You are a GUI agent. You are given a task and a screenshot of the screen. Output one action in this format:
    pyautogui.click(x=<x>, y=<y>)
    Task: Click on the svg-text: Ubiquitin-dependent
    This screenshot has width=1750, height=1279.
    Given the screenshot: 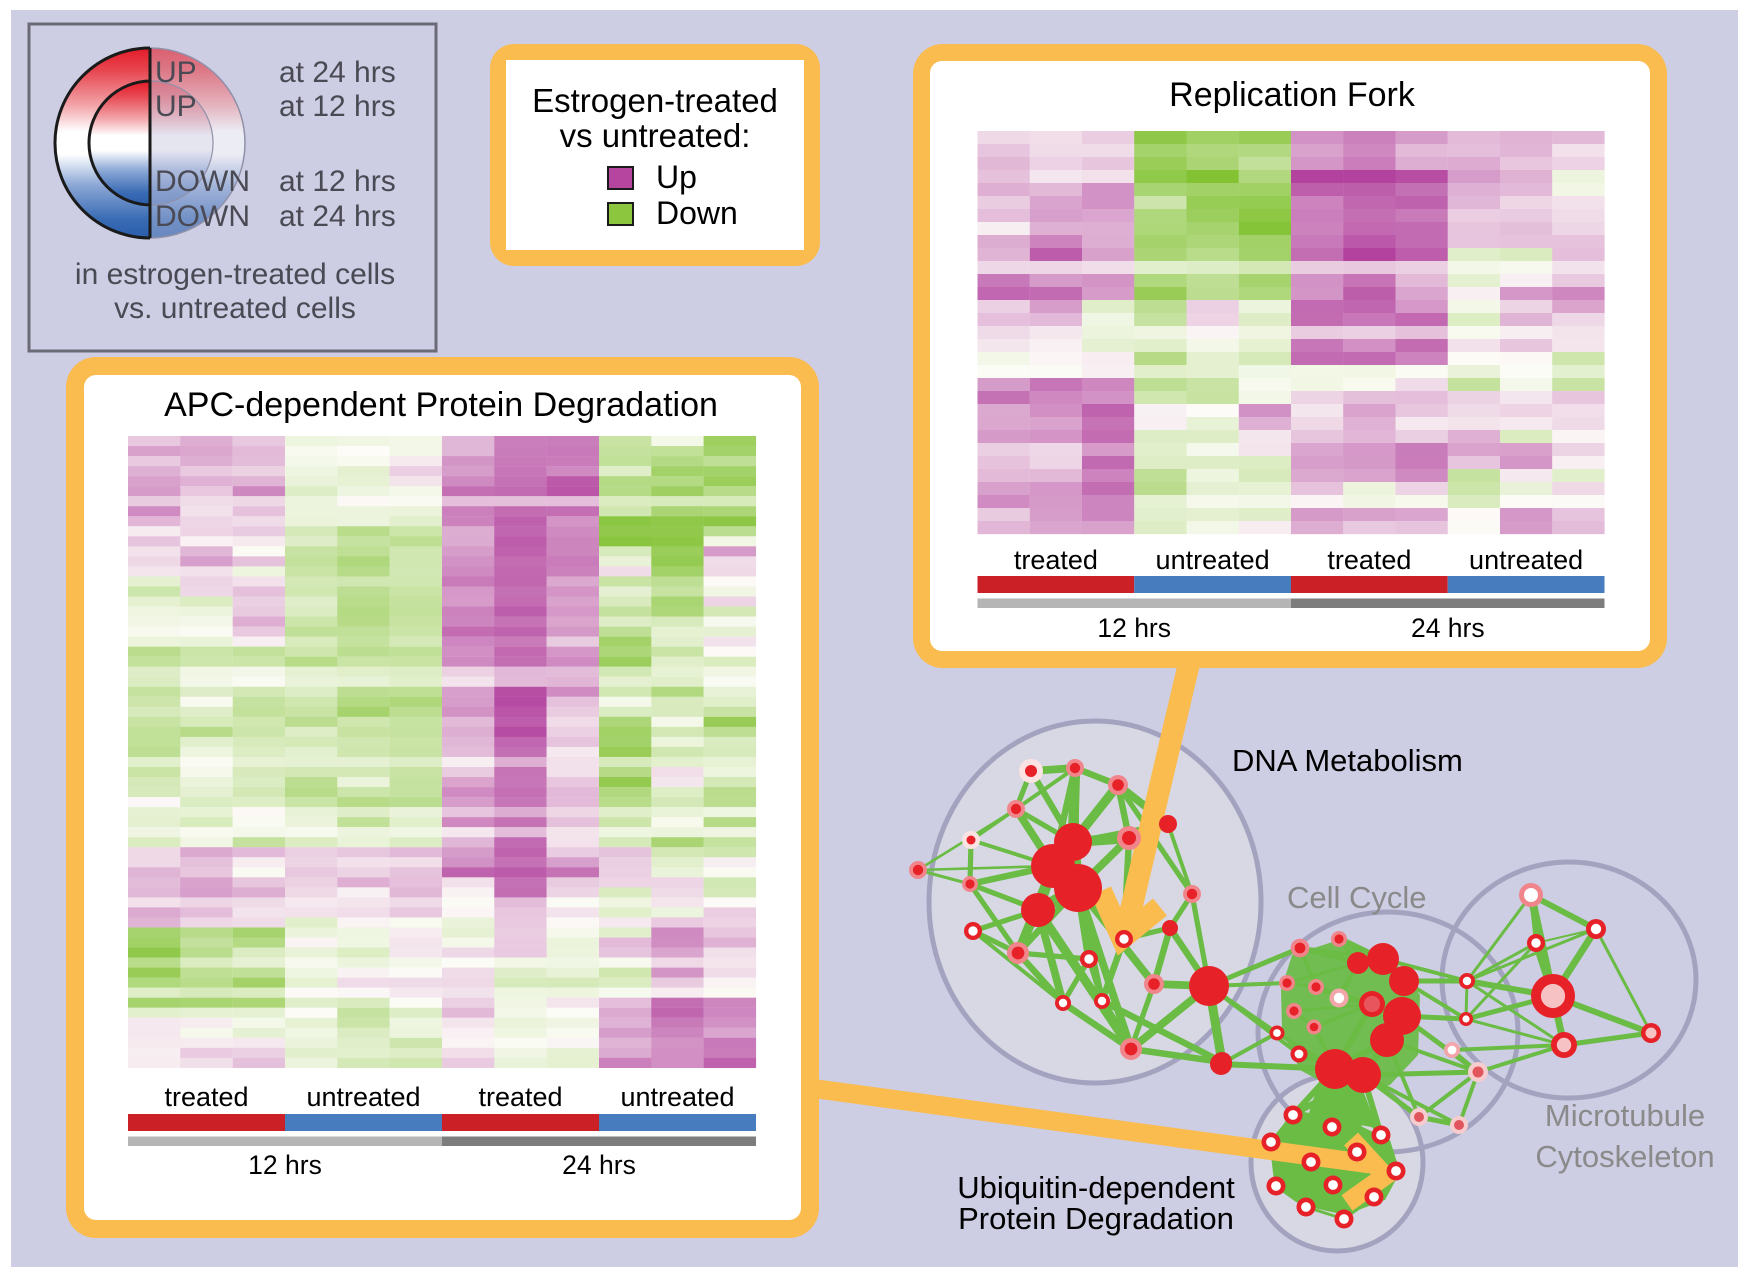 What is the action you would take?
    pyautogui.click(x=1096, y=1187)
    